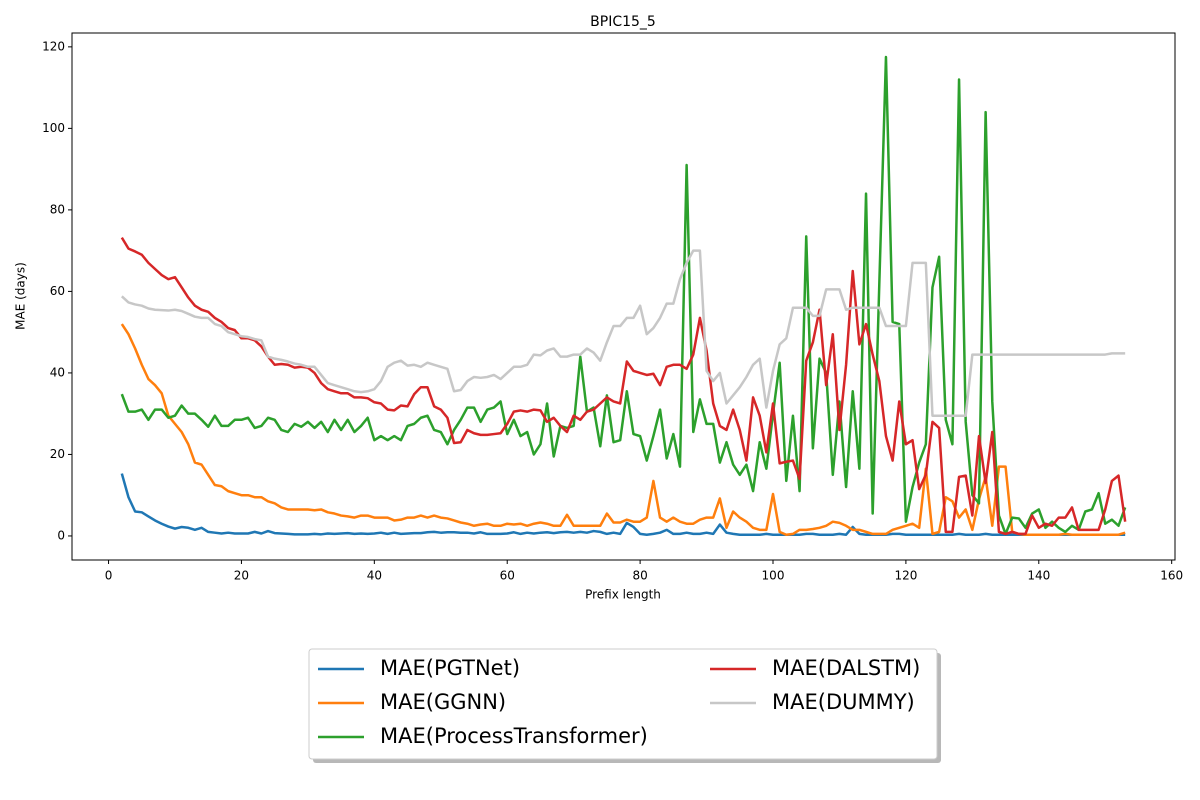  Describe the element at coordinates (57, 454) in the screenshot. I see `y-tick-label: 20` at that location.